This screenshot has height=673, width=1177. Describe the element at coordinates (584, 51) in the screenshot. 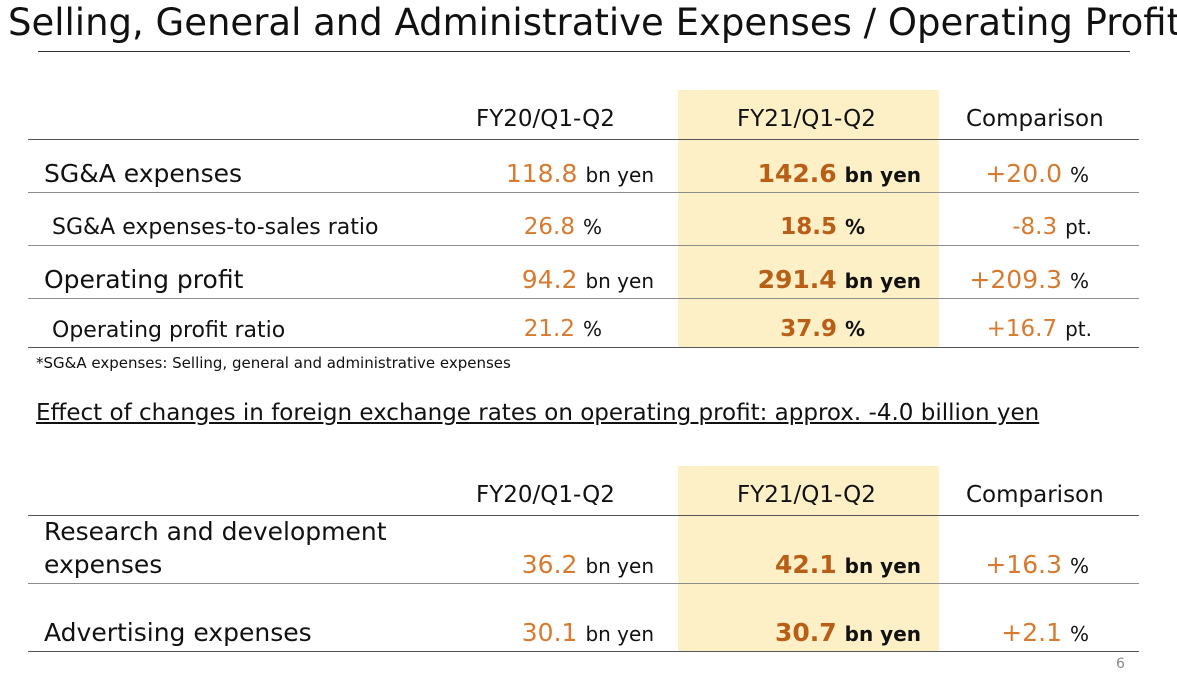

I see `title-divider` at that location.